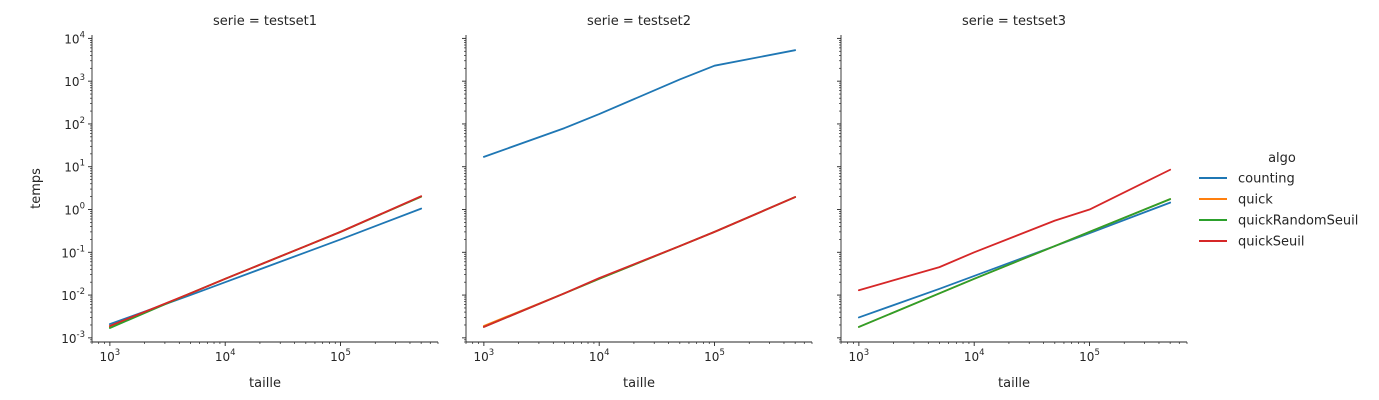  I want to click on y-tick-label: 10⁻³, so click(73, 338).